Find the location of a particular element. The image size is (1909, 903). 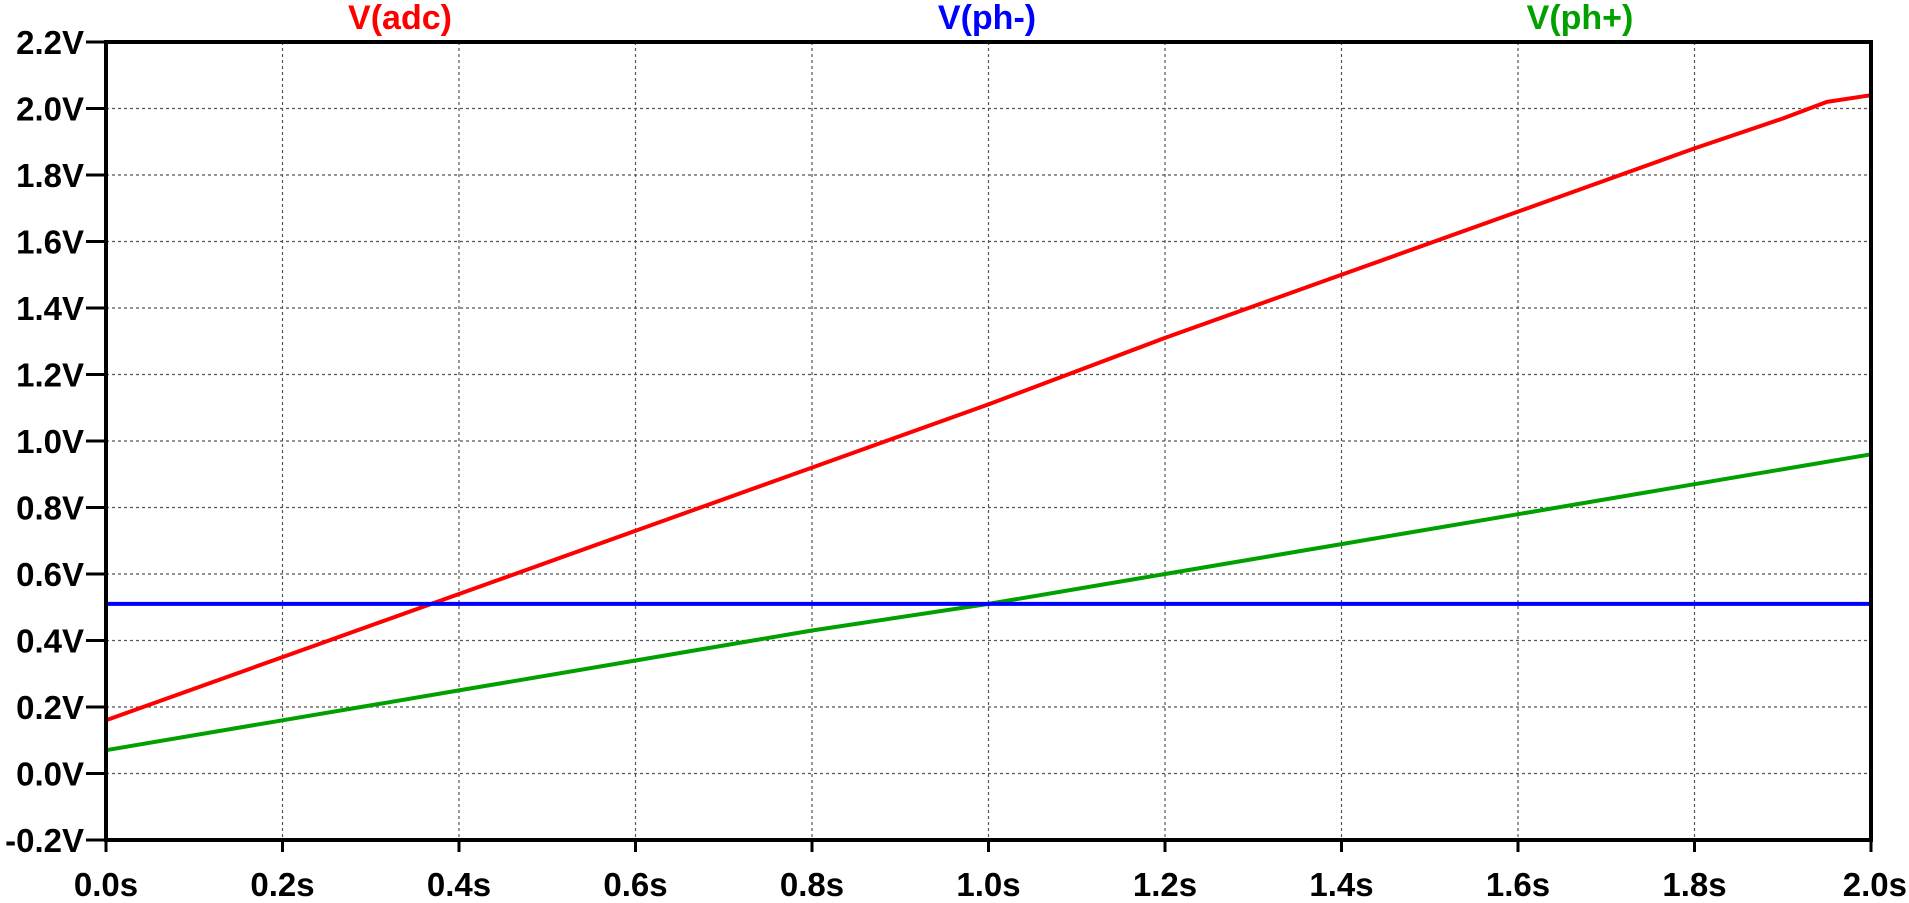

y-tick-label: -0.2V is located at coordinates (44, 840).